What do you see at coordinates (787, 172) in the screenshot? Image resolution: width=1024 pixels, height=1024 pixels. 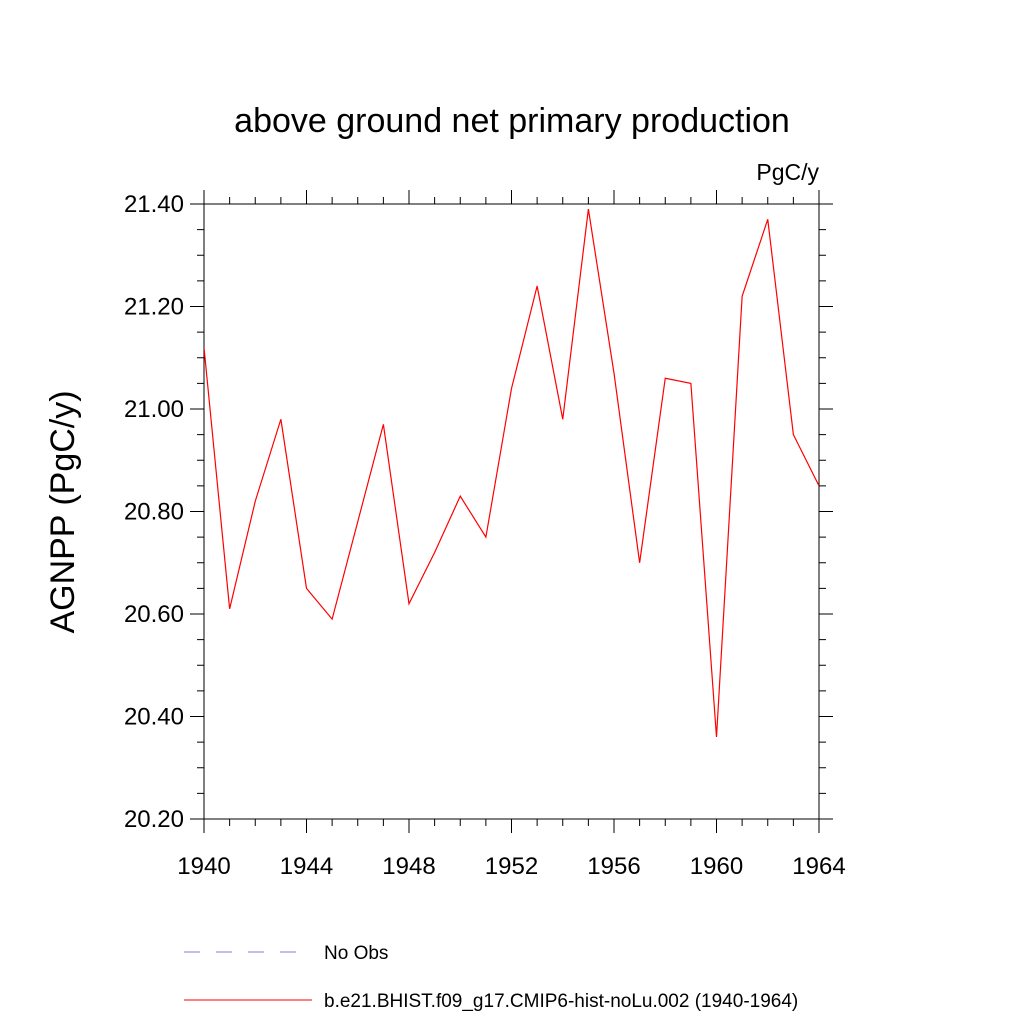 I see `units-label: PgC/y` at bounding box center [787, 172].